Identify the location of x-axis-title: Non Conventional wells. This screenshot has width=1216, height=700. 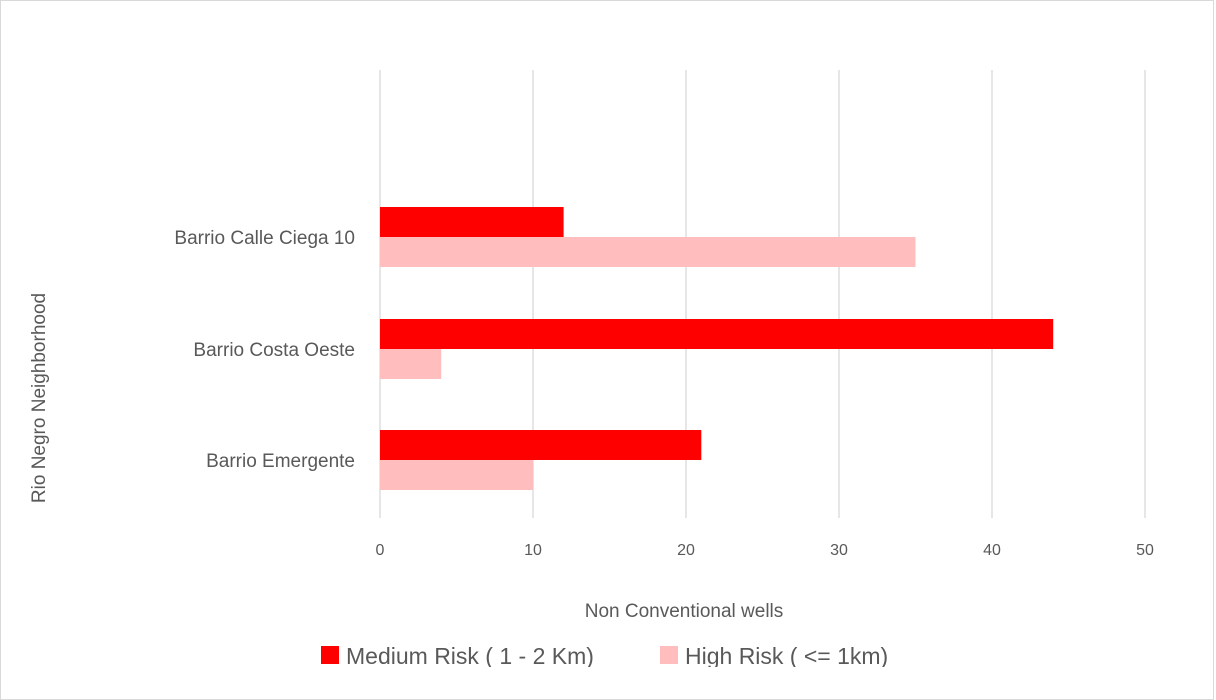
(684, 611).